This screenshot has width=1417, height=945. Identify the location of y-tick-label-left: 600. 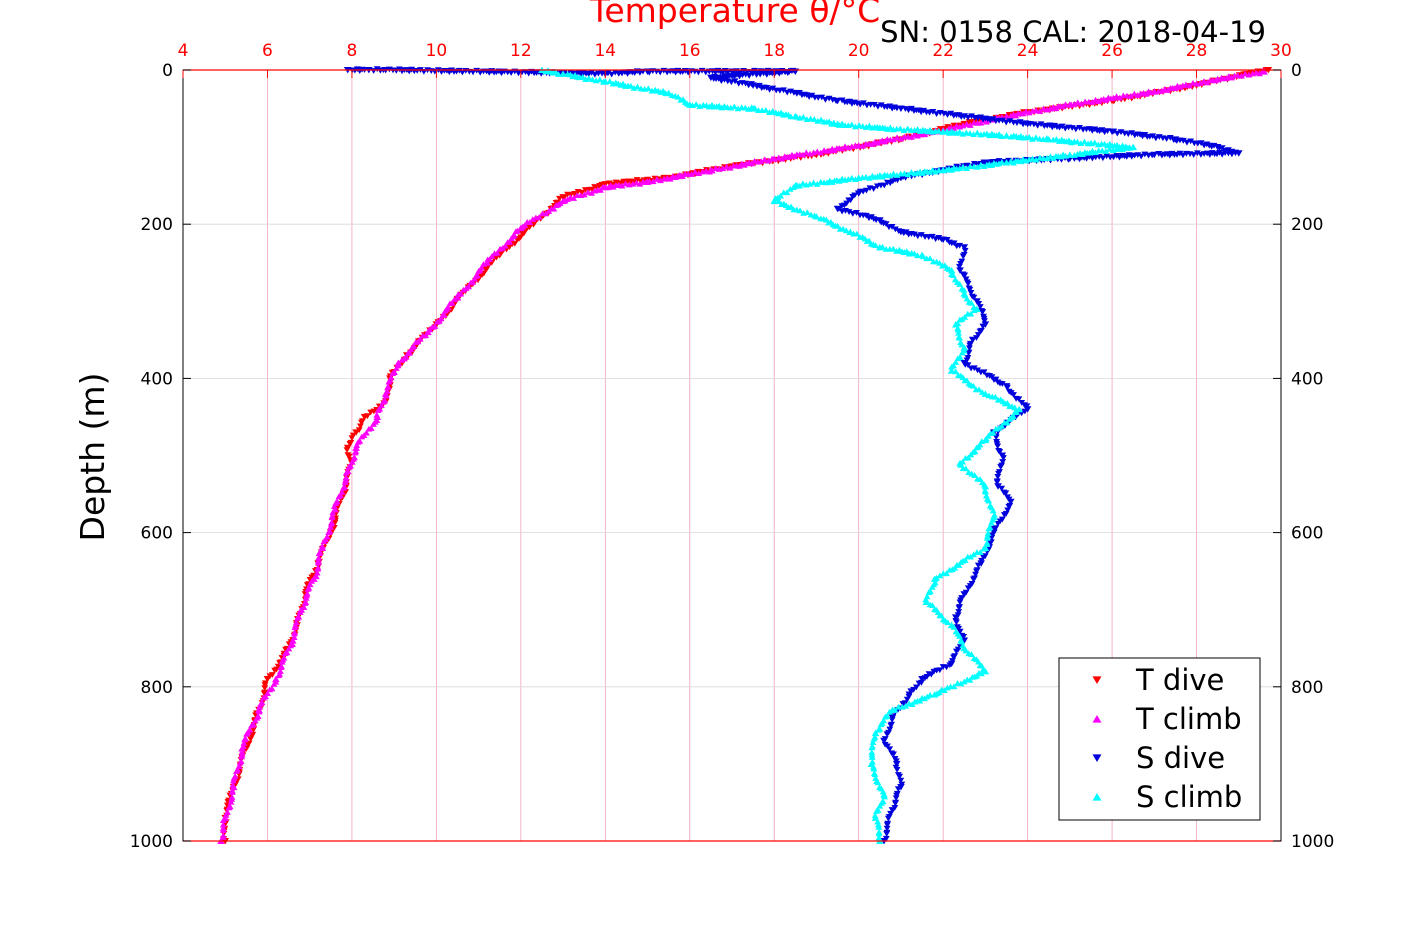
(157, 534).